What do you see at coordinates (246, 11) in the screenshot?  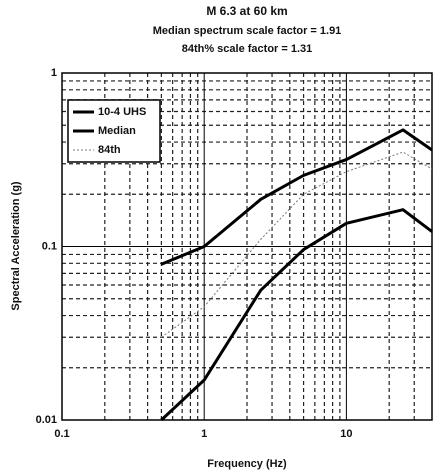 I see `chart-title: M 6.3 at 60 km` at bounding box center [246, 11].